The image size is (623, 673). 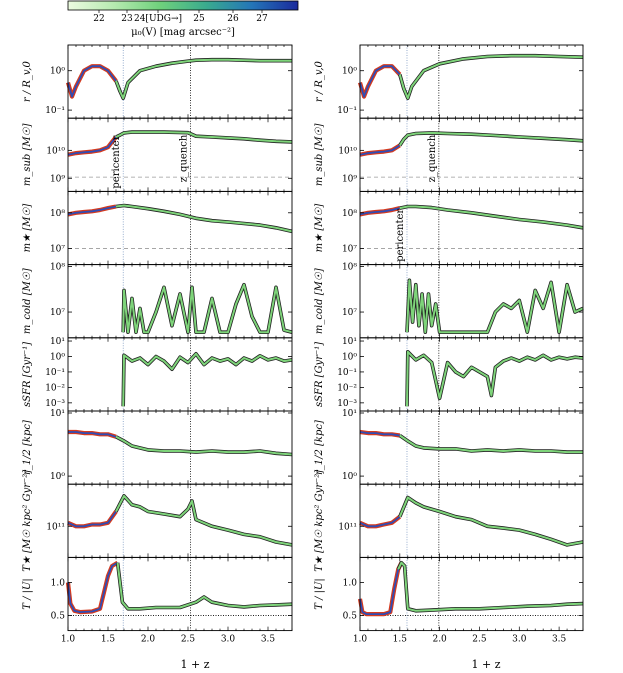 I want to click on colorbar-tick-label: 25, so click(x=199, y=19).